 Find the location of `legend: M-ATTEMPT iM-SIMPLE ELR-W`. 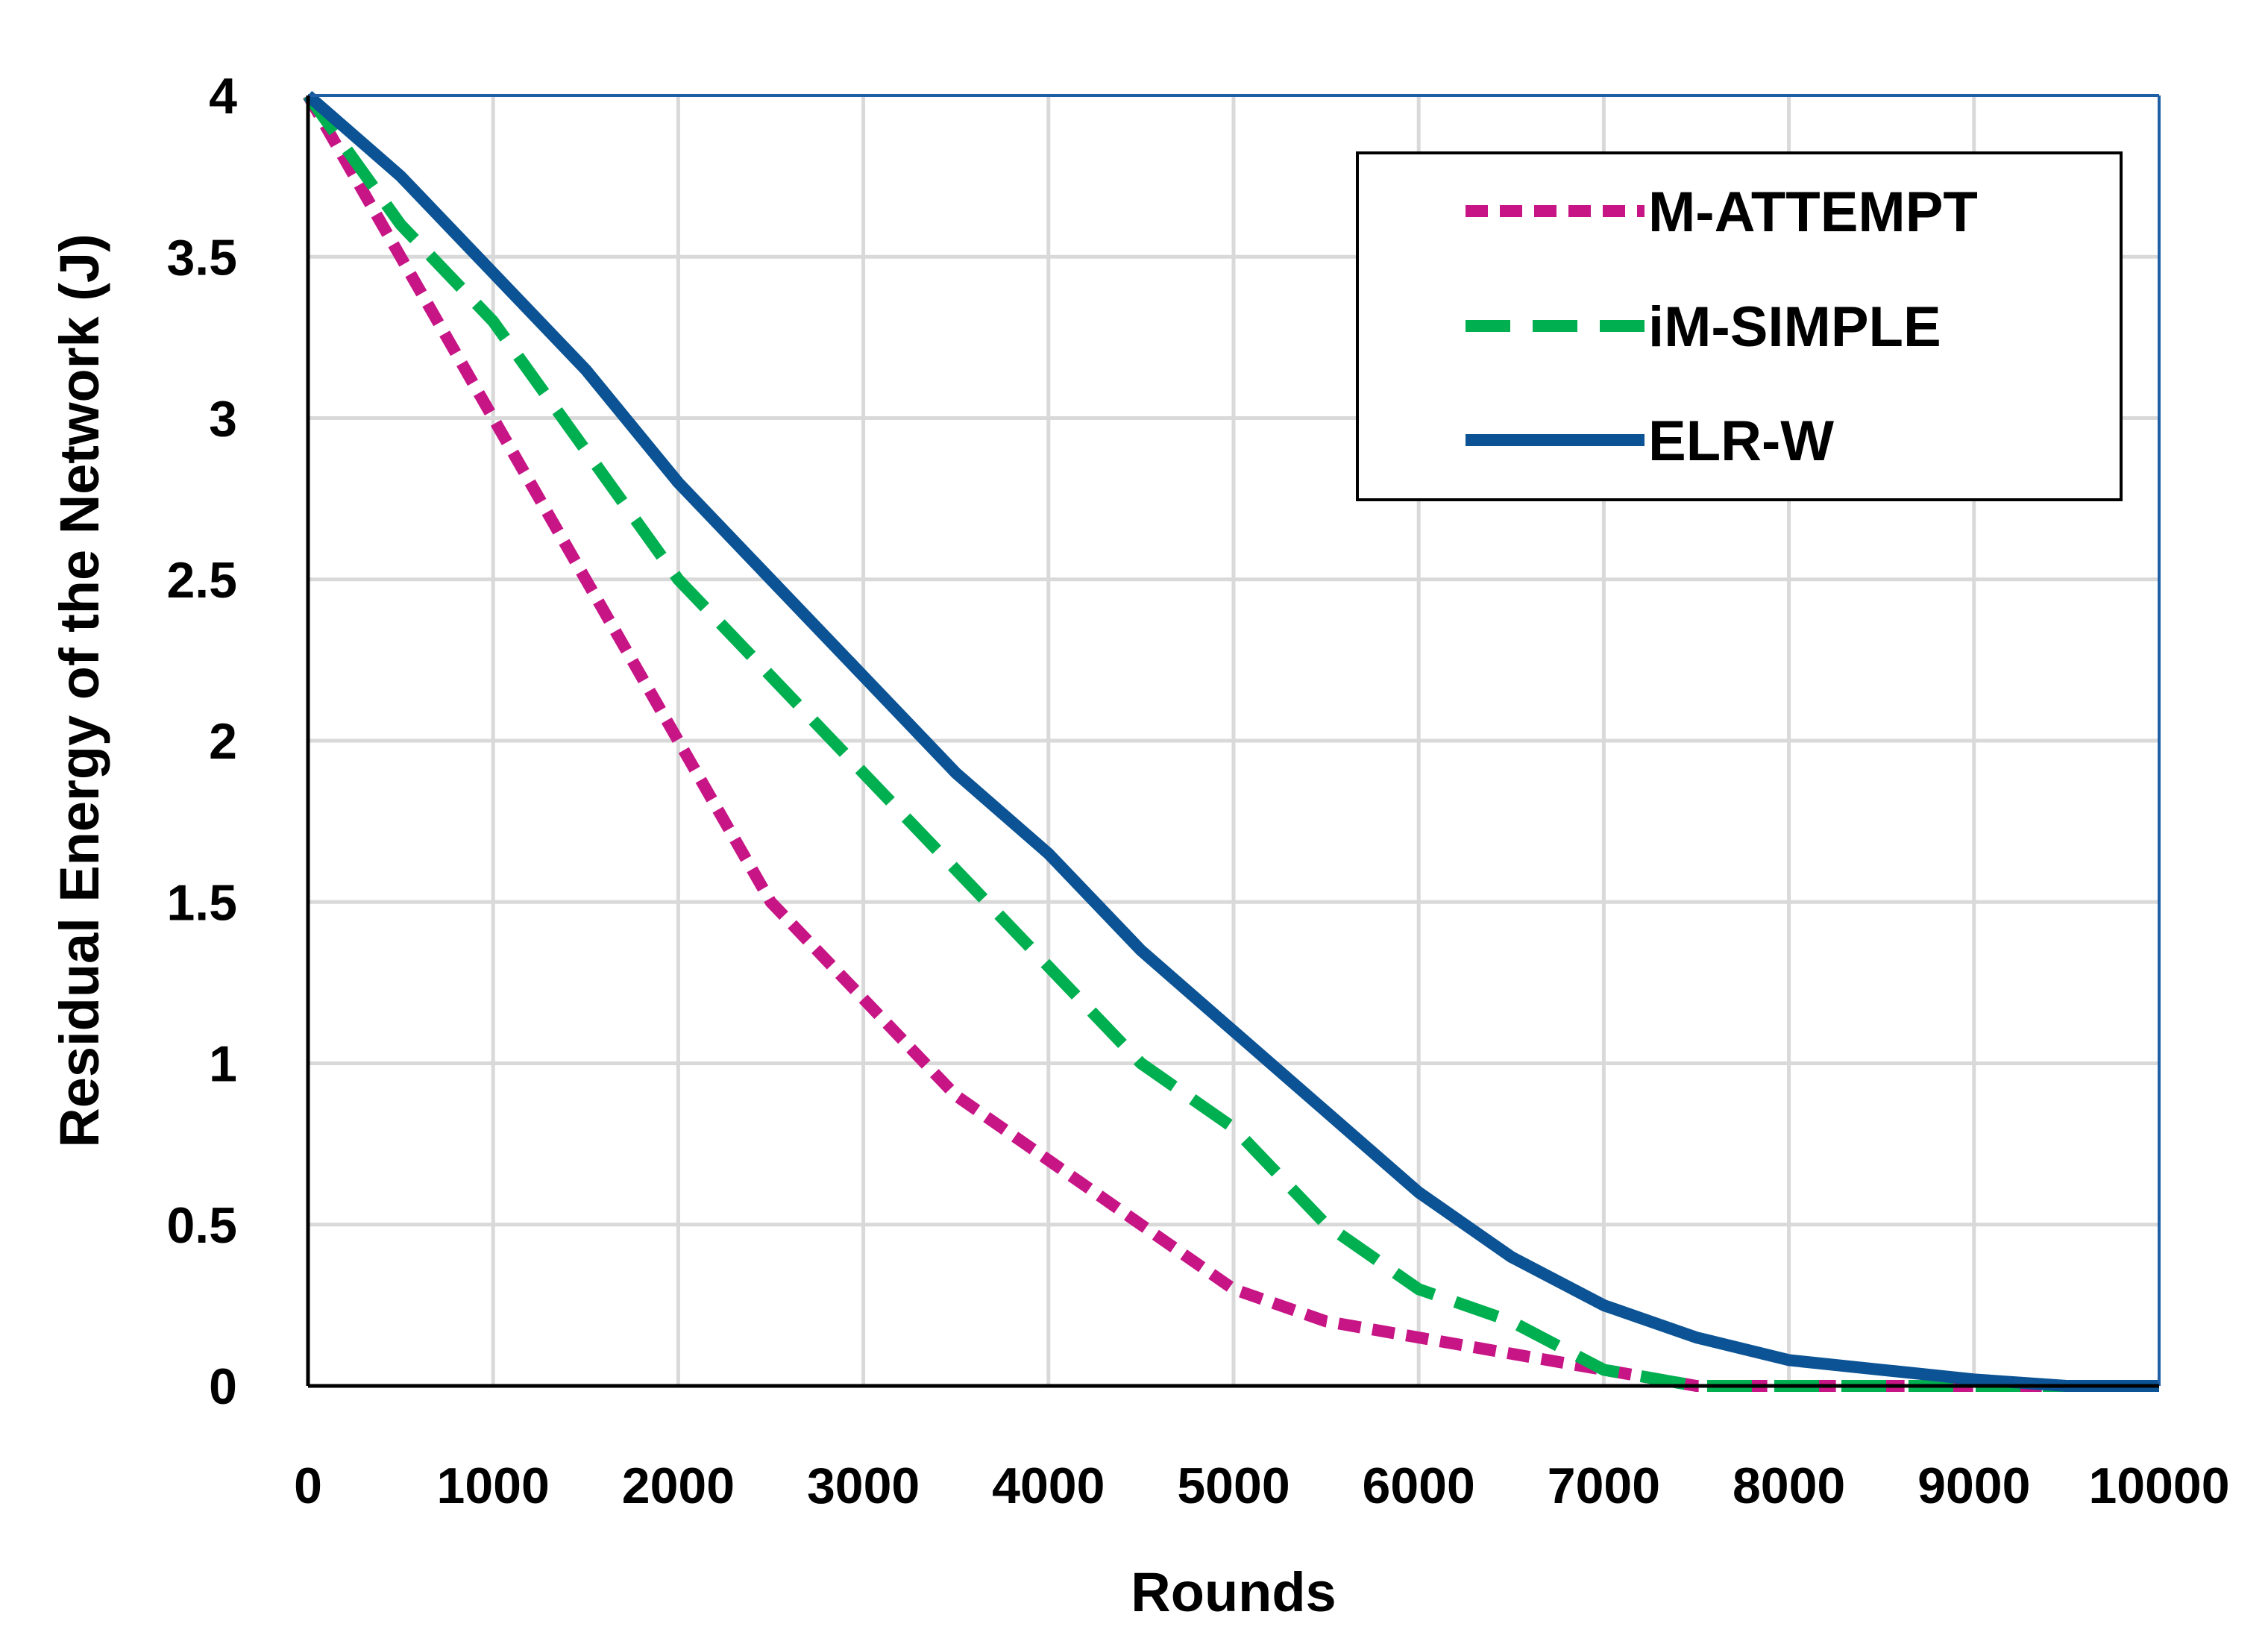

legend: M-ATTEMPT iM-SIMPLE ELR-W is located at coordinates (1740, 326).